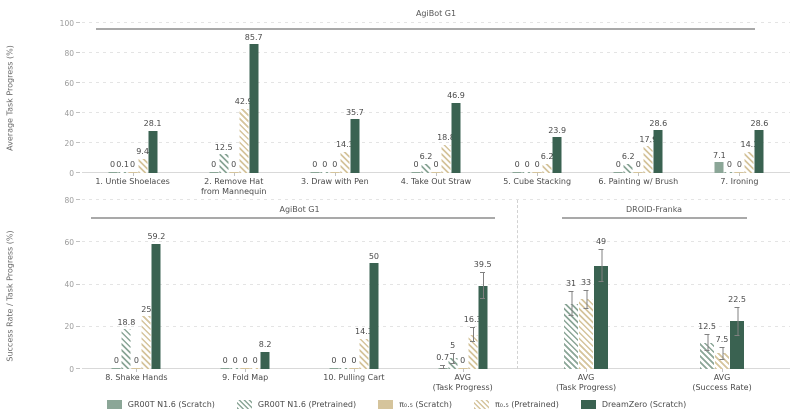  I want to click on bar-slot: 50, so click(374, 310).